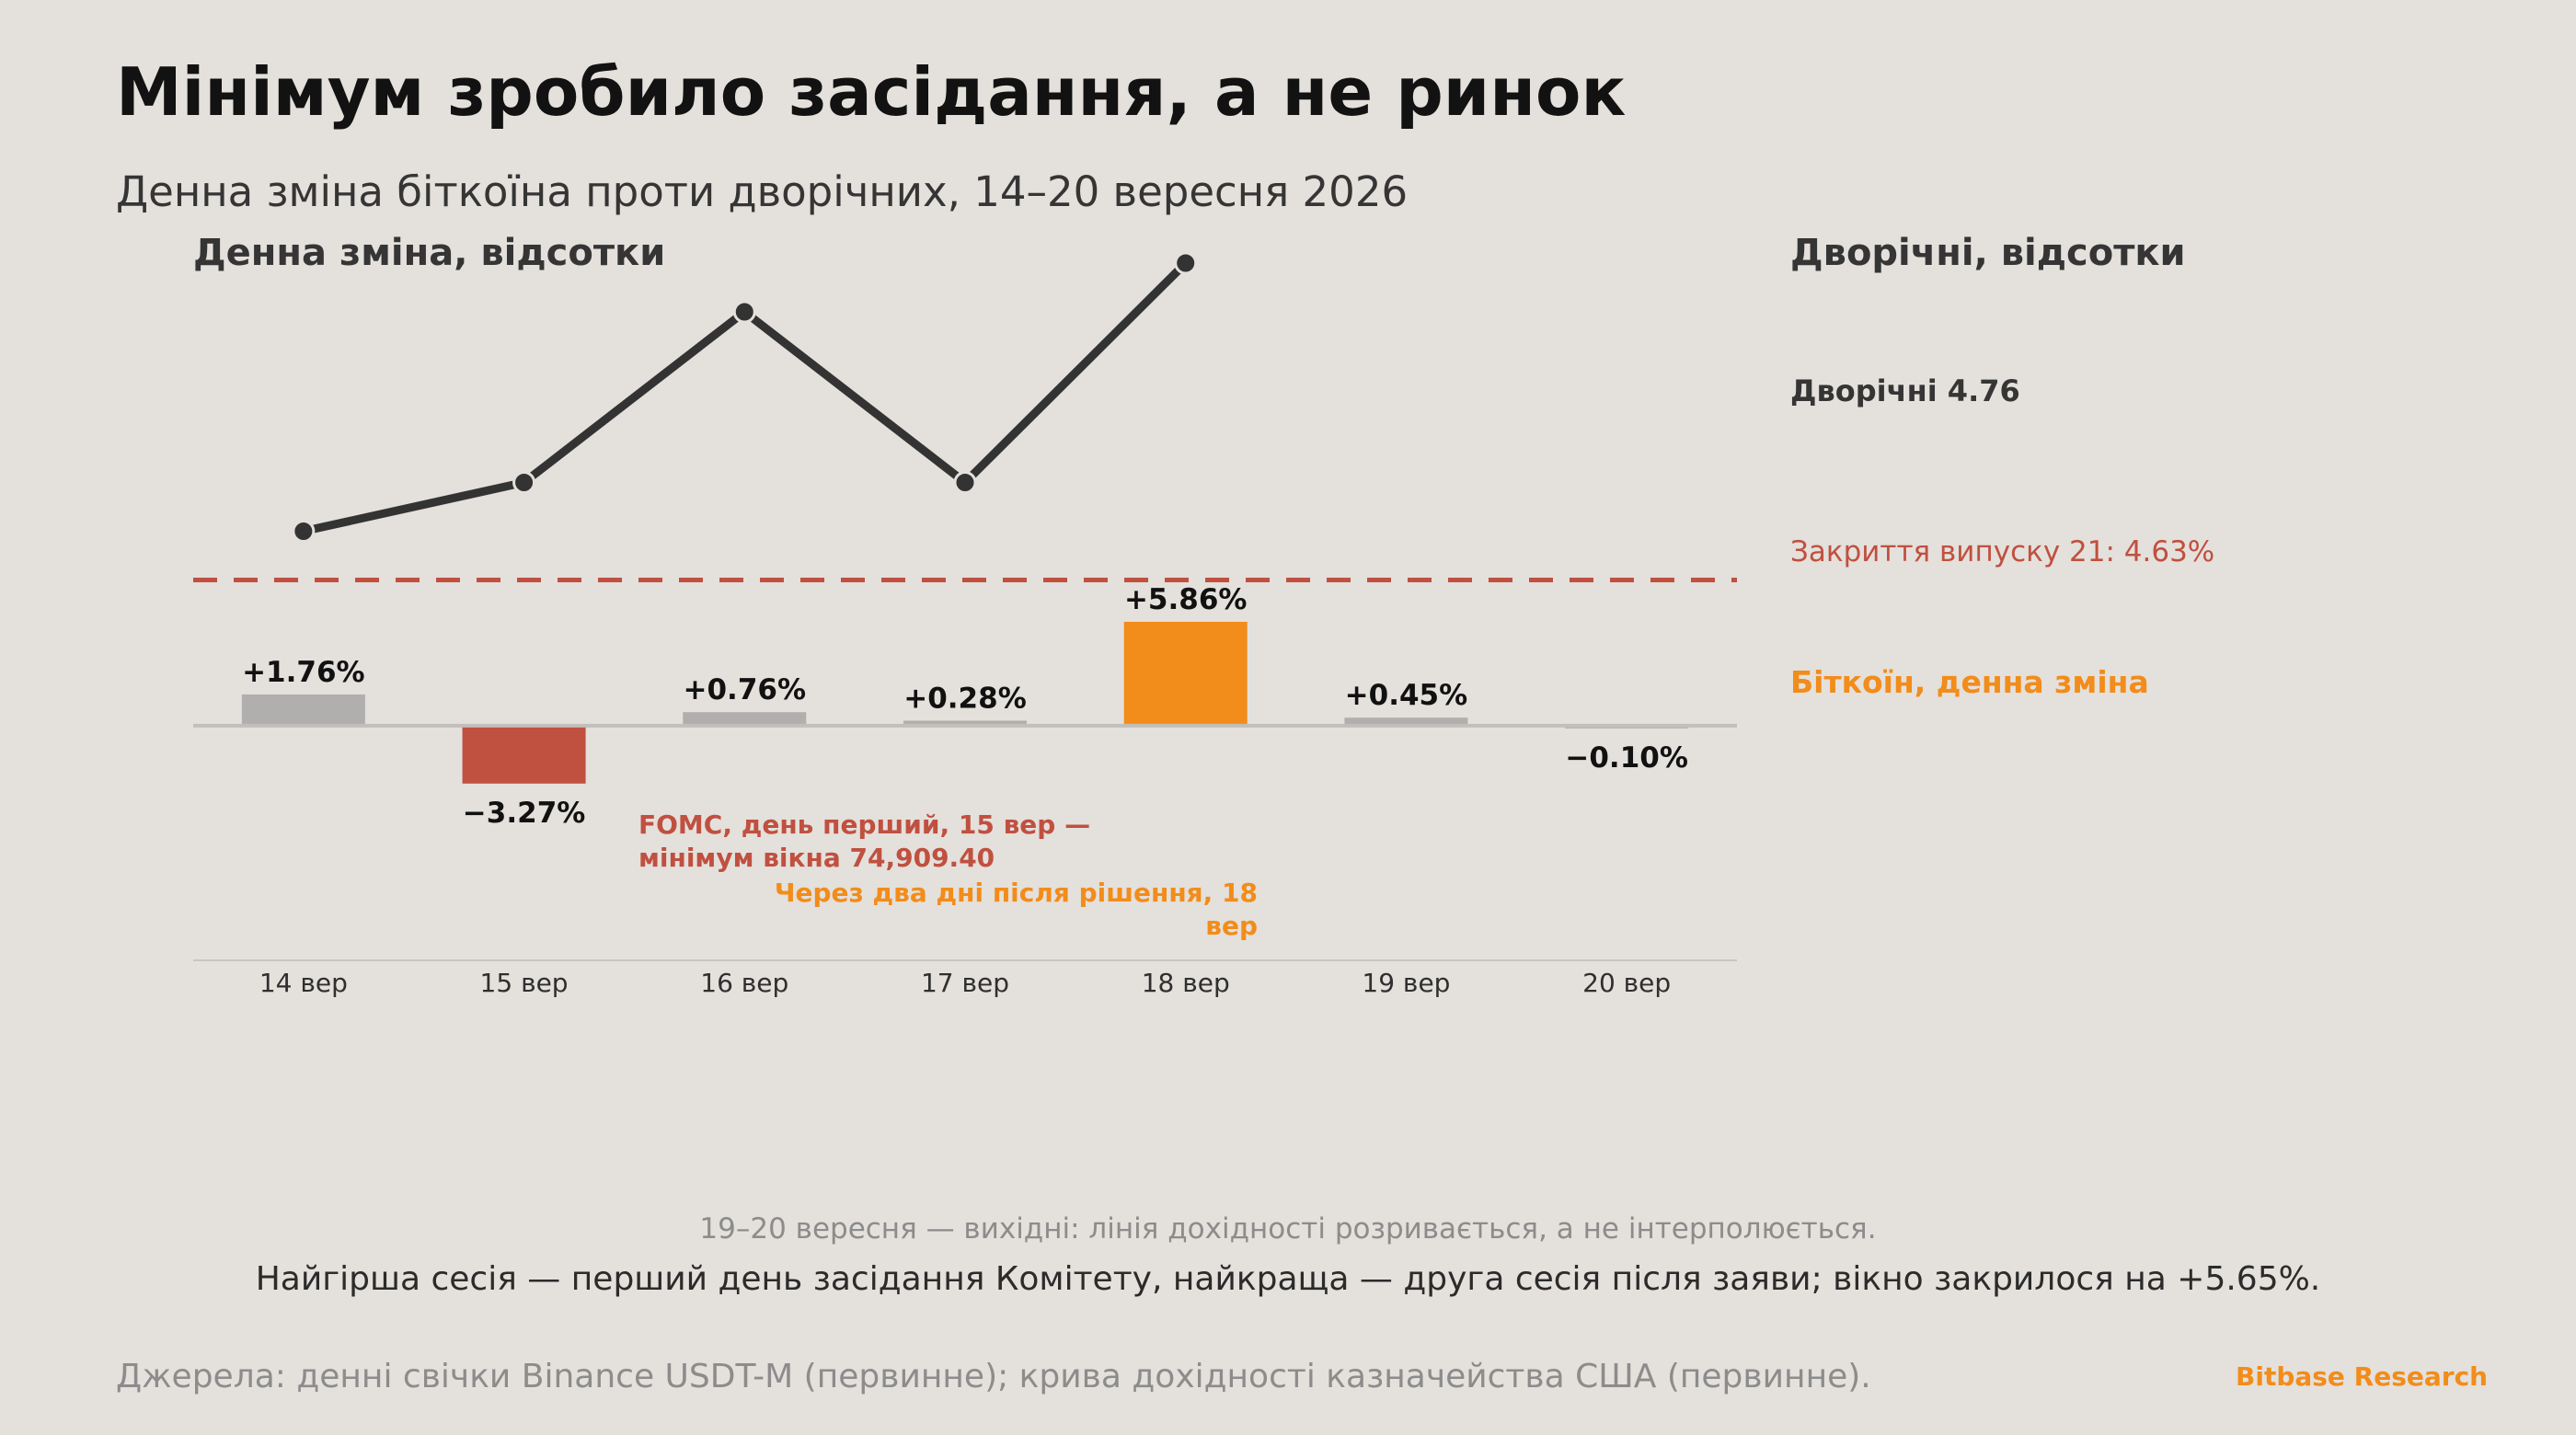 The image size is (2576, 1435). Describe the element at coordinates (1626, 983) in the screenshot. I see `x-tick-label: 20 вер` at that location.